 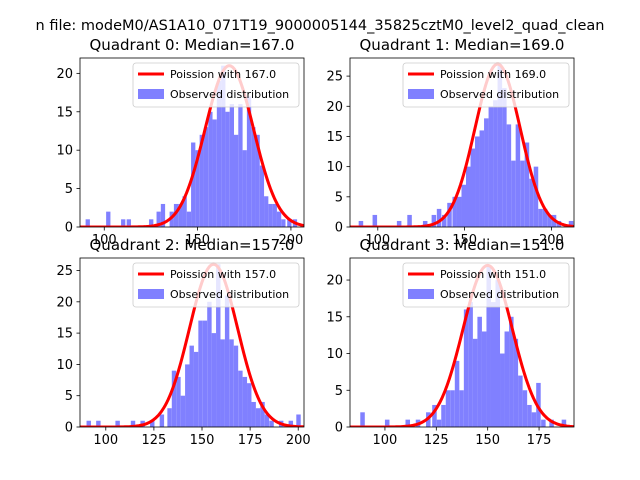 I want to click on chart-title: Quadrant 2: Median=157.0, so click(x=192, y=245).